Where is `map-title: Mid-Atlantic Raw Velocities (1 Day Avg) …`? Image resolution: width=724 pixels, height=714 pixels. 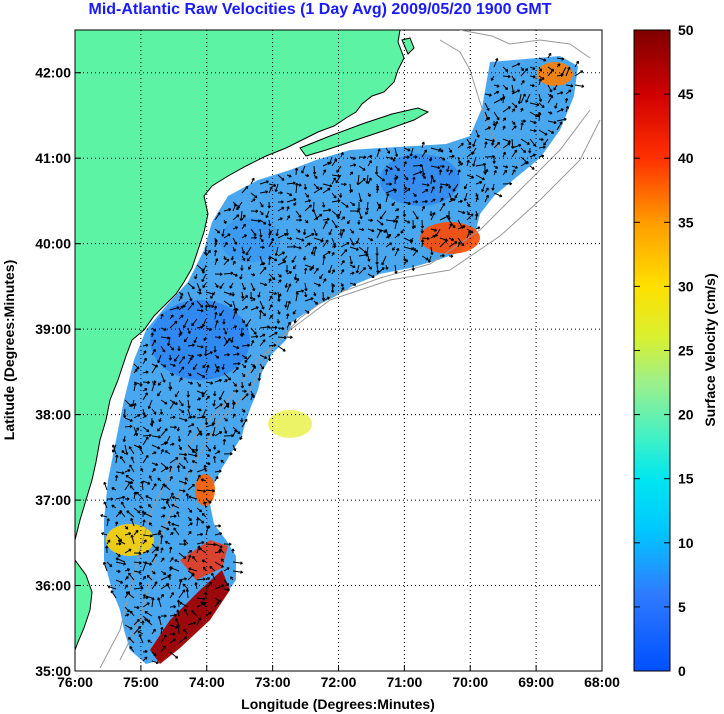 map-title: Mid-Atlantic Raw Velocities (1 Day Avg) … is located at coordinates (320, 9).